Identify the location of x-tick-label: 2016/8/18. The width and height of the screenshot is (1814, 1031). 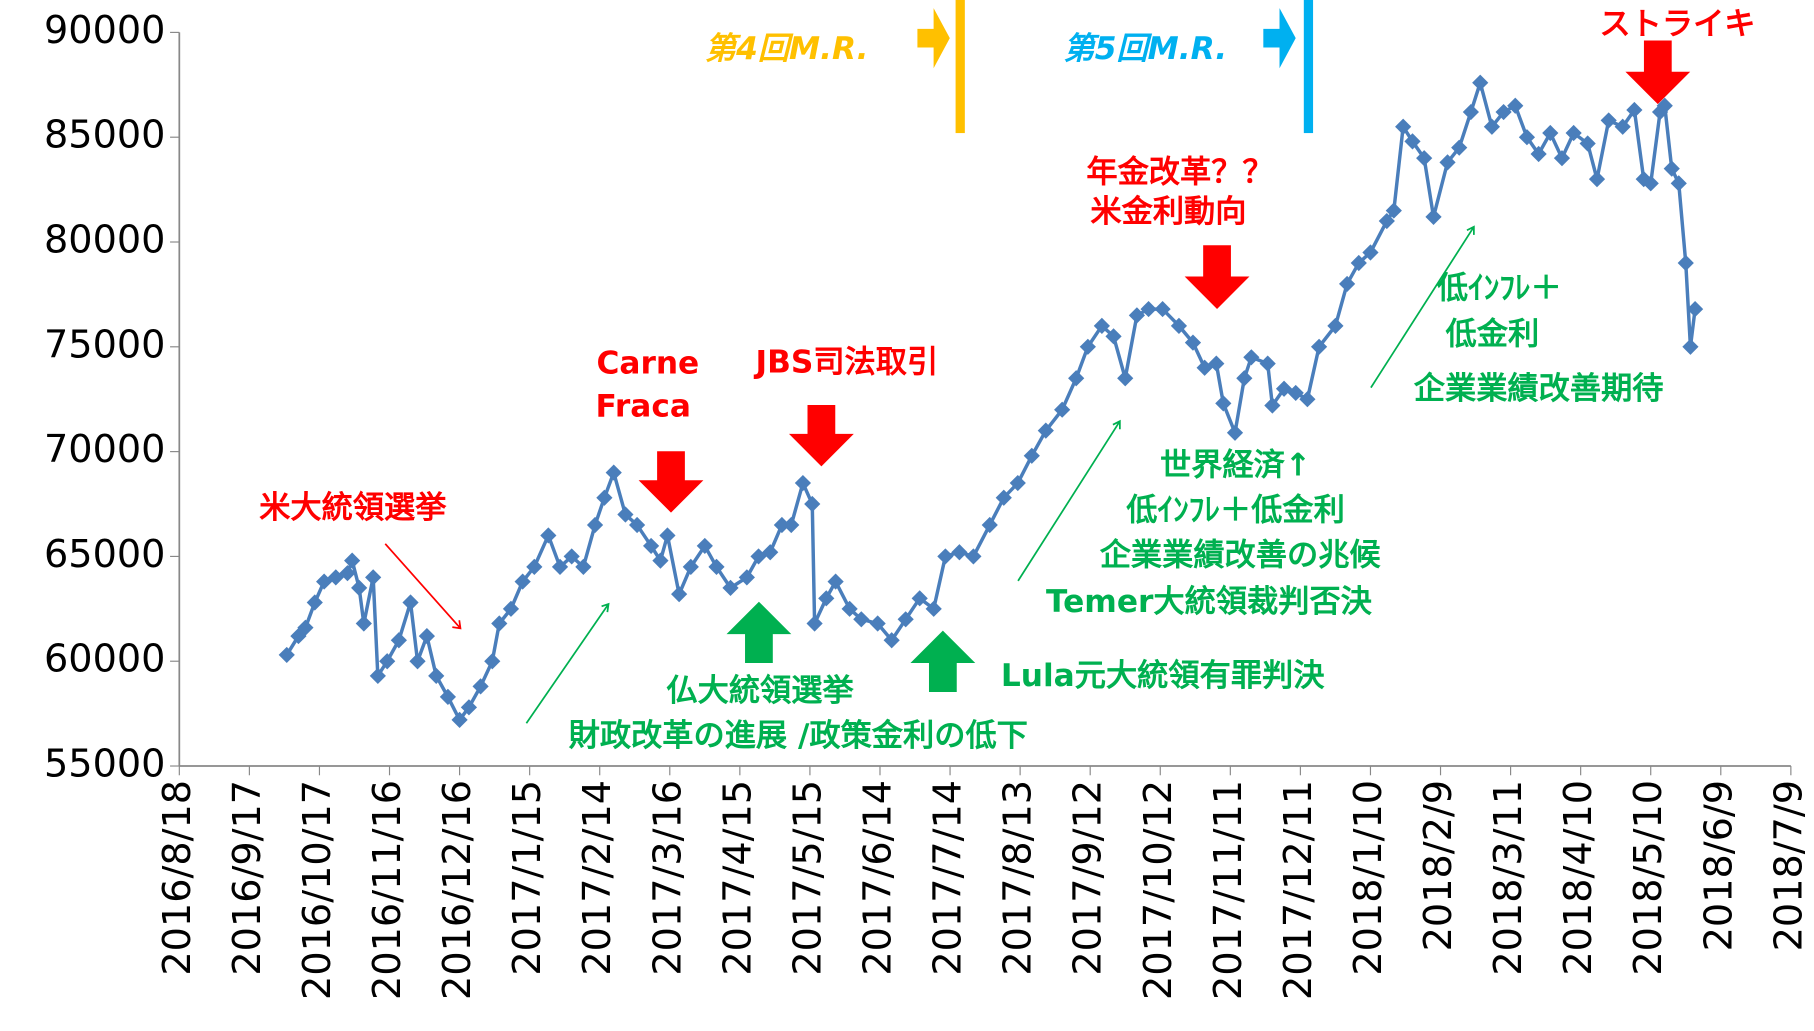
(178, 878).